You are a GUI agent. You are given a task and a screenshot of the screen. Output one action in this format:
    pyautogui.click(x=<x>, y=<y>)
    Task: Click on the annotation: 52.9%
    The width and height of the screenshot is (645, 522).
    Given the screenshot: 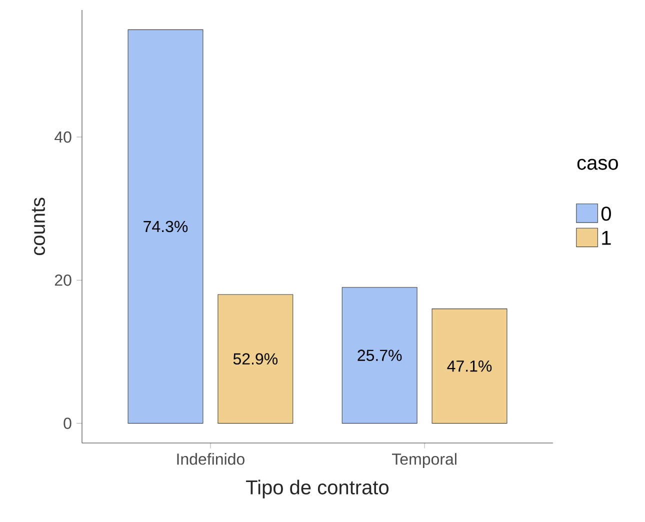 What is the action you would take?
    pyautogui.click(x=255, y=359)
    